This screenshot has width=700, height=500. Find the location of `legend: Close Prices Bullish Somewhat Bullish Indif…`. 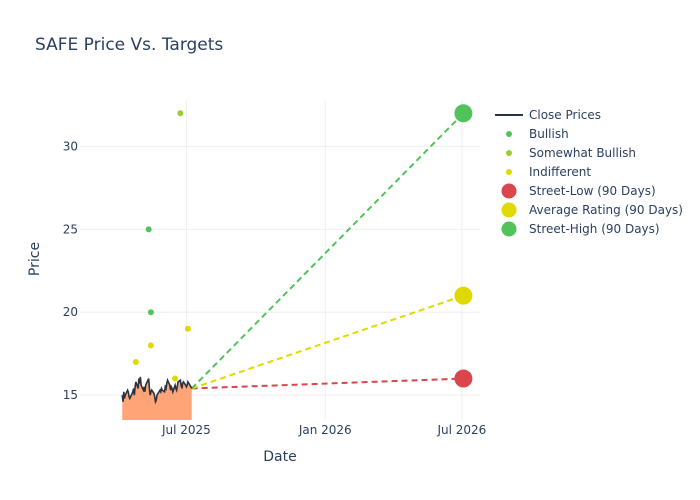

legend: Close Prices Bullish Somewhat Bullish Indif… is located at coordinates (589, 172).